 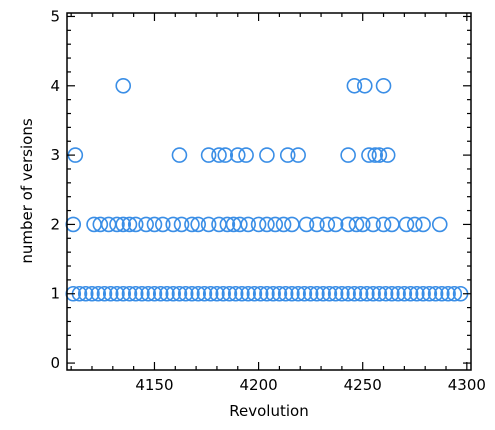 I want to click on y-tick-label: 2, so click(x=55, y=224).